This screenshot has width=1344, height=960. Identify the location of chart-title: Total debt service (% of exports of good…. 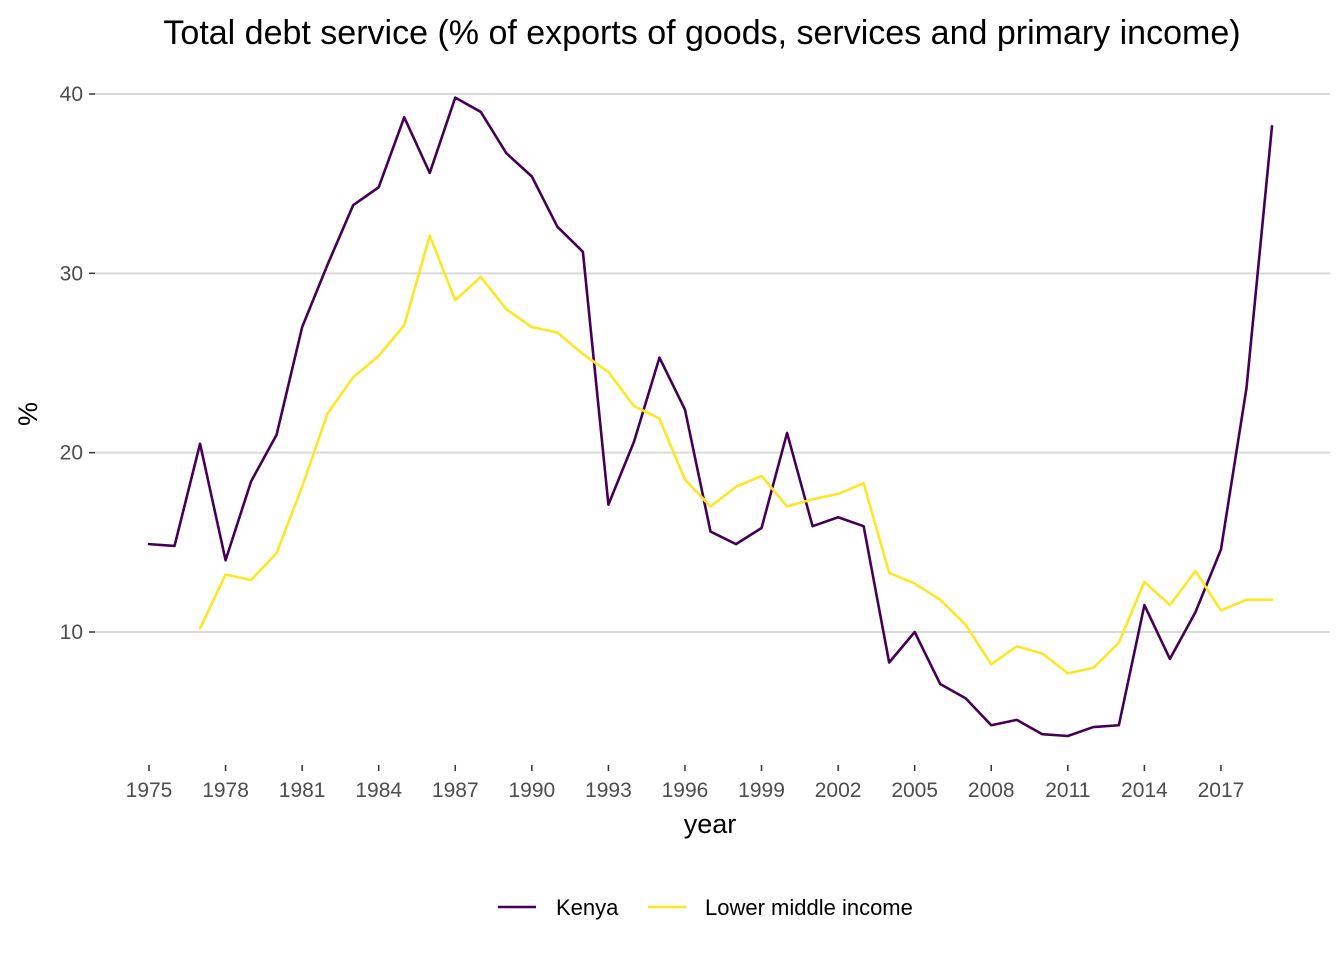
(701, 33).